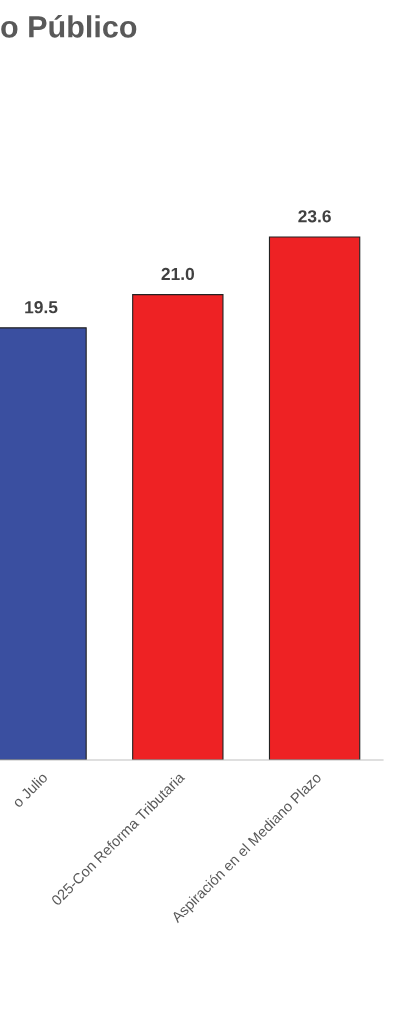  What do you see at coordinates (314, 216) in the screenshot?
I see `data-label: 23.6` at bounding box center [314, 216].